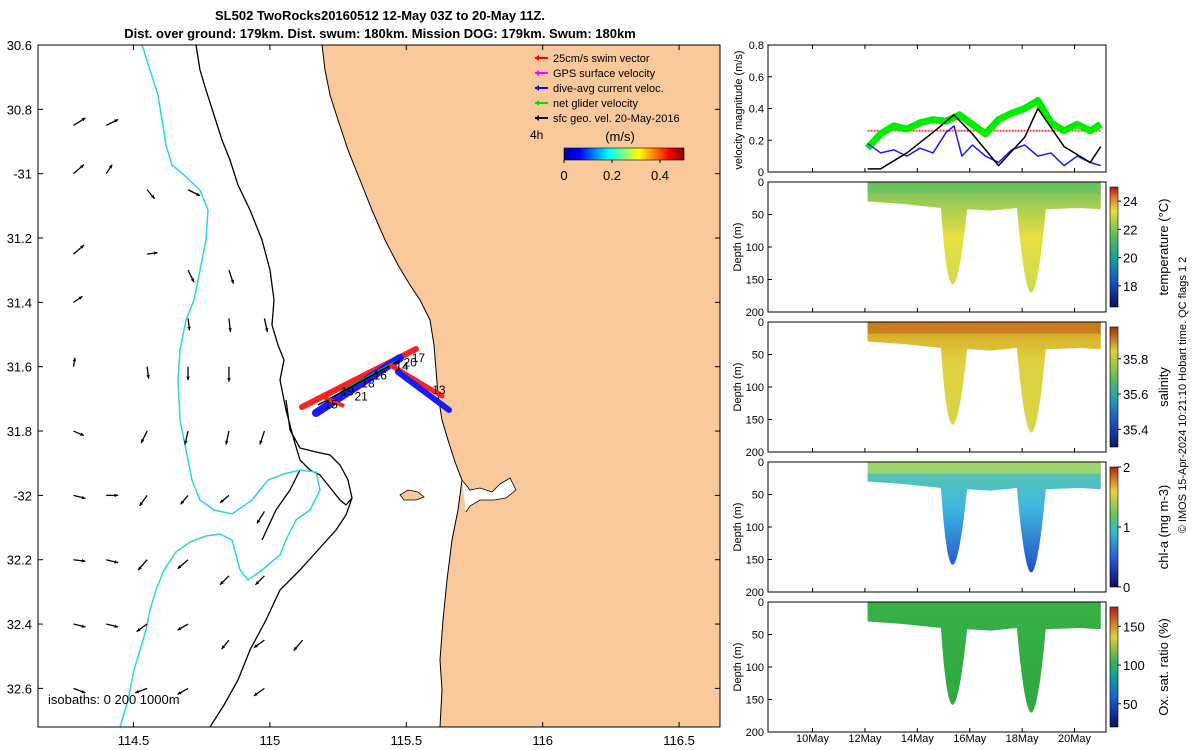  I want to click on time-tick-label: 20May, so click(1075, 739).